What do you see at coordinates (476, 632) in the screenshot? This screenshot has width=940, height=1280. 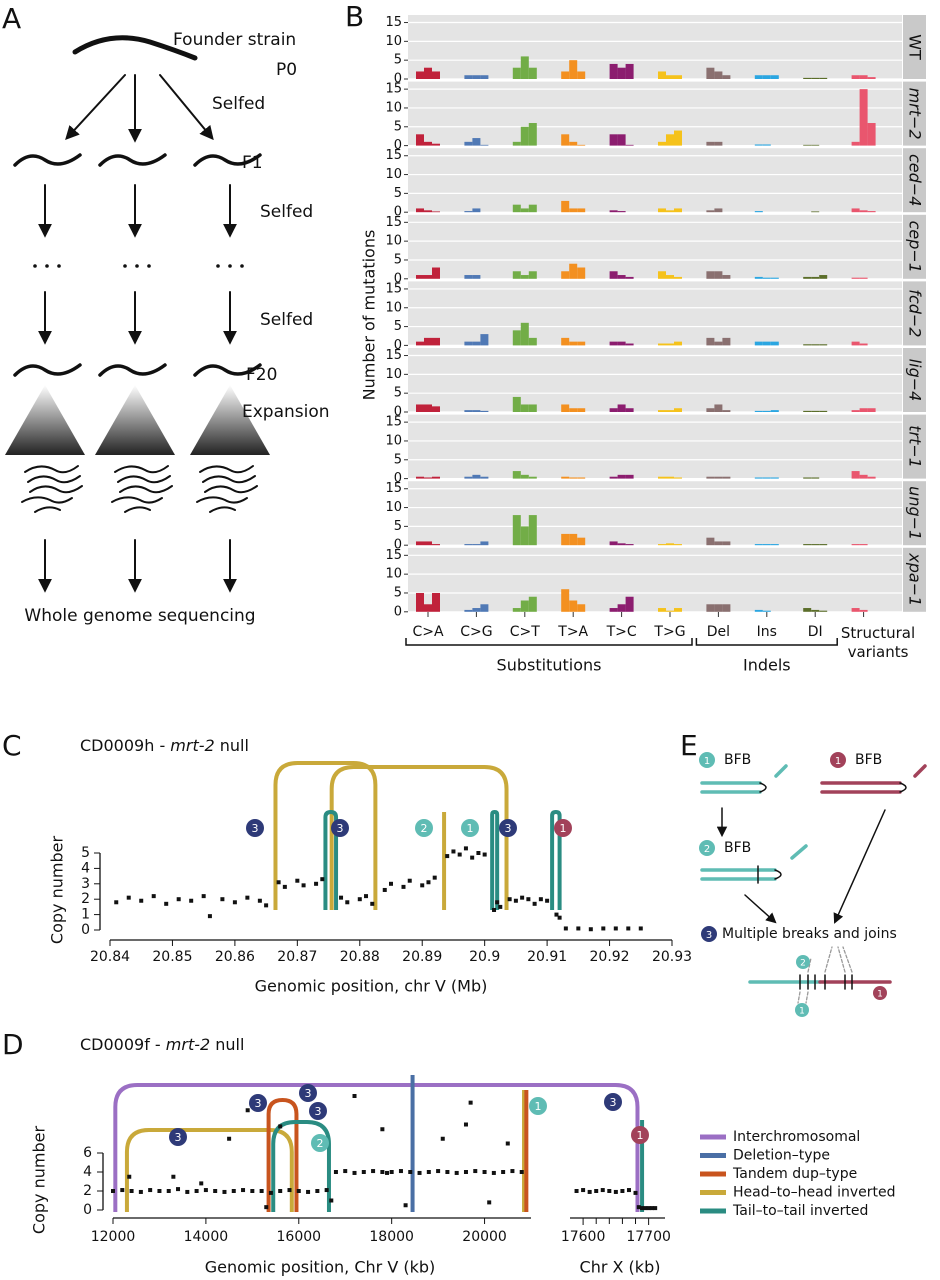 I see `category-label: C>G` at bounding box center [476, 632].